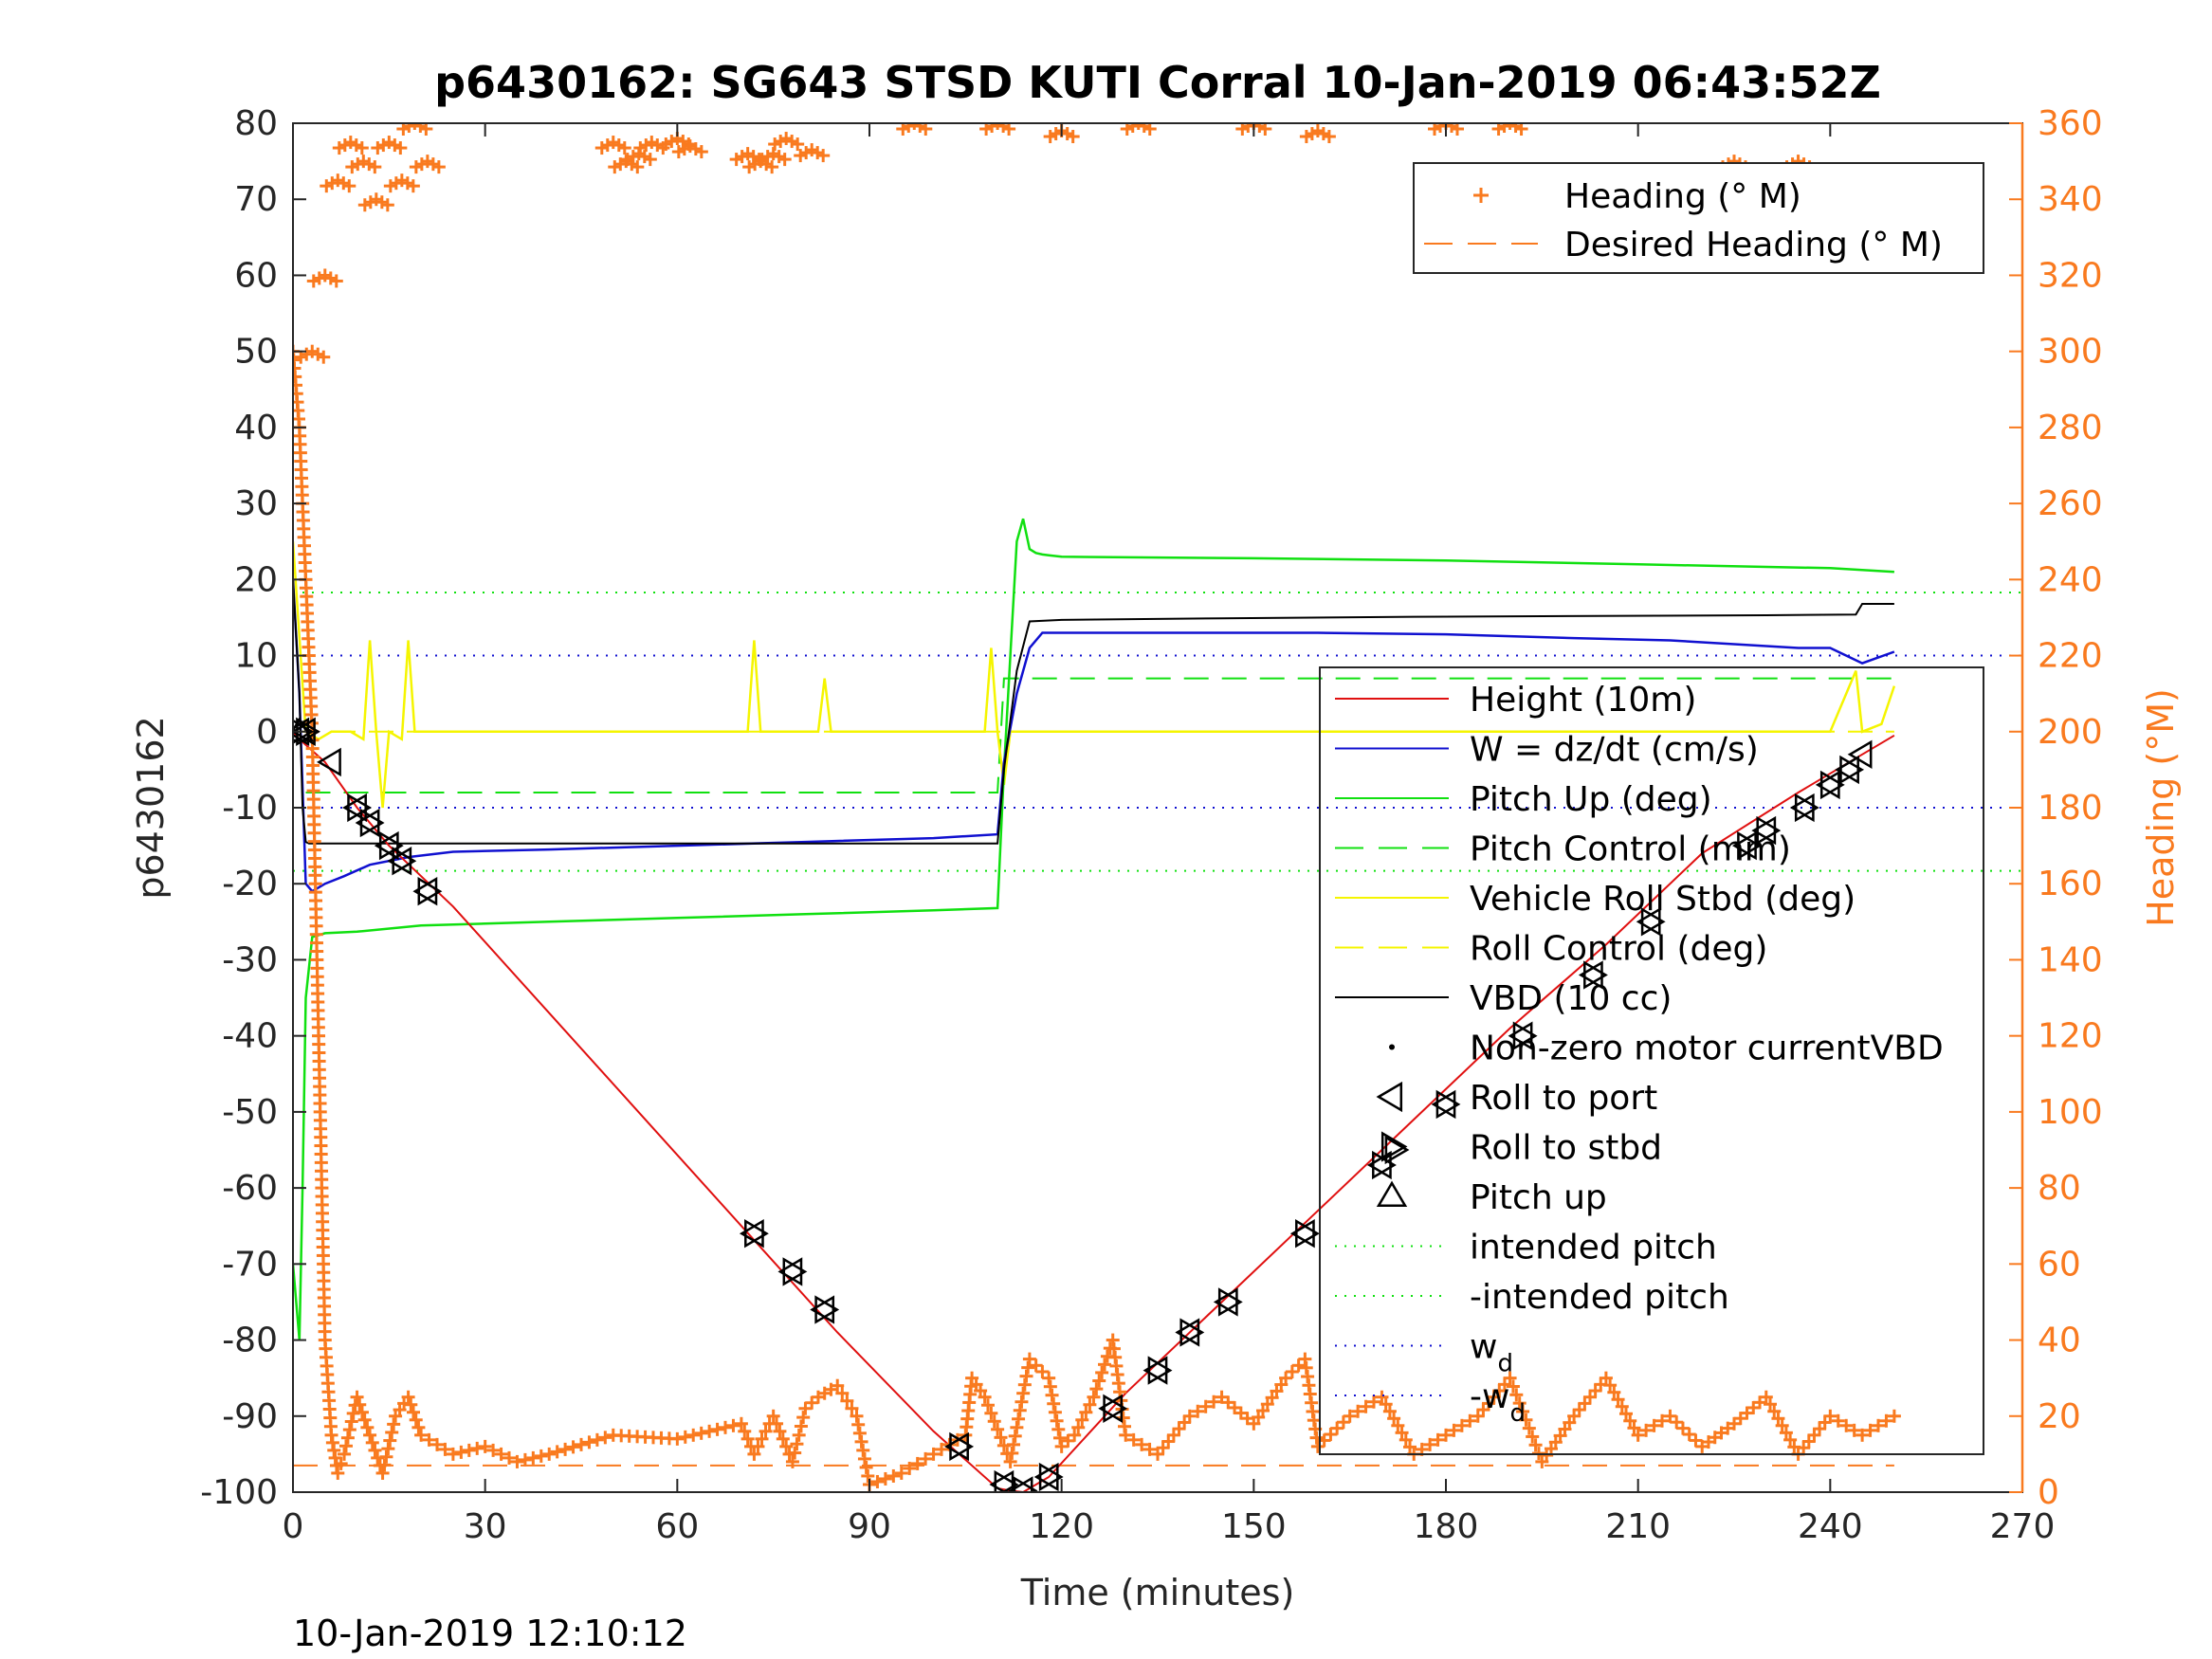 The width and height of the screenshot is (2212, 1659). What do you see at coordinates (2070, 1036) in the screenshot?
I see `y-right-tick-label-6: 120` at bounding box center [2070, 1036].